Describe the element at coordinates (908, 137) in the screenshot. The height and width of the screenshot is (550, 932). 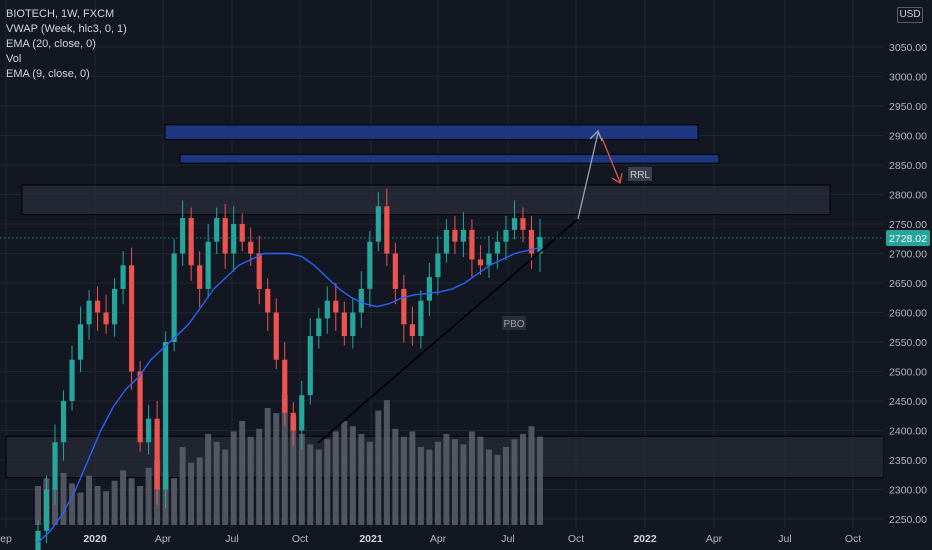
I see `price-tick-label: 2900.00` at that location.